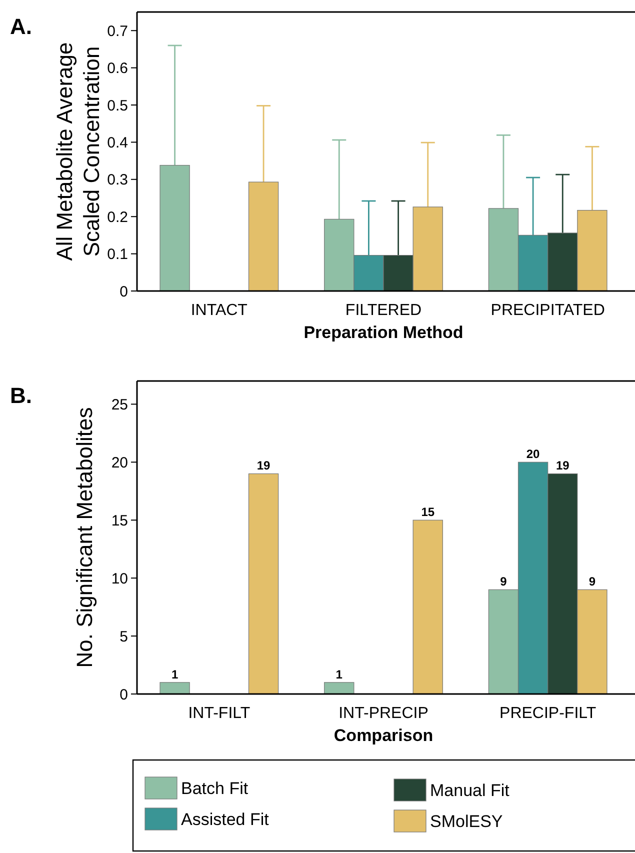 The height and width of the screenshot is (853, 635). I want to click on y-tick-label: 0.1, so click(117, 255).